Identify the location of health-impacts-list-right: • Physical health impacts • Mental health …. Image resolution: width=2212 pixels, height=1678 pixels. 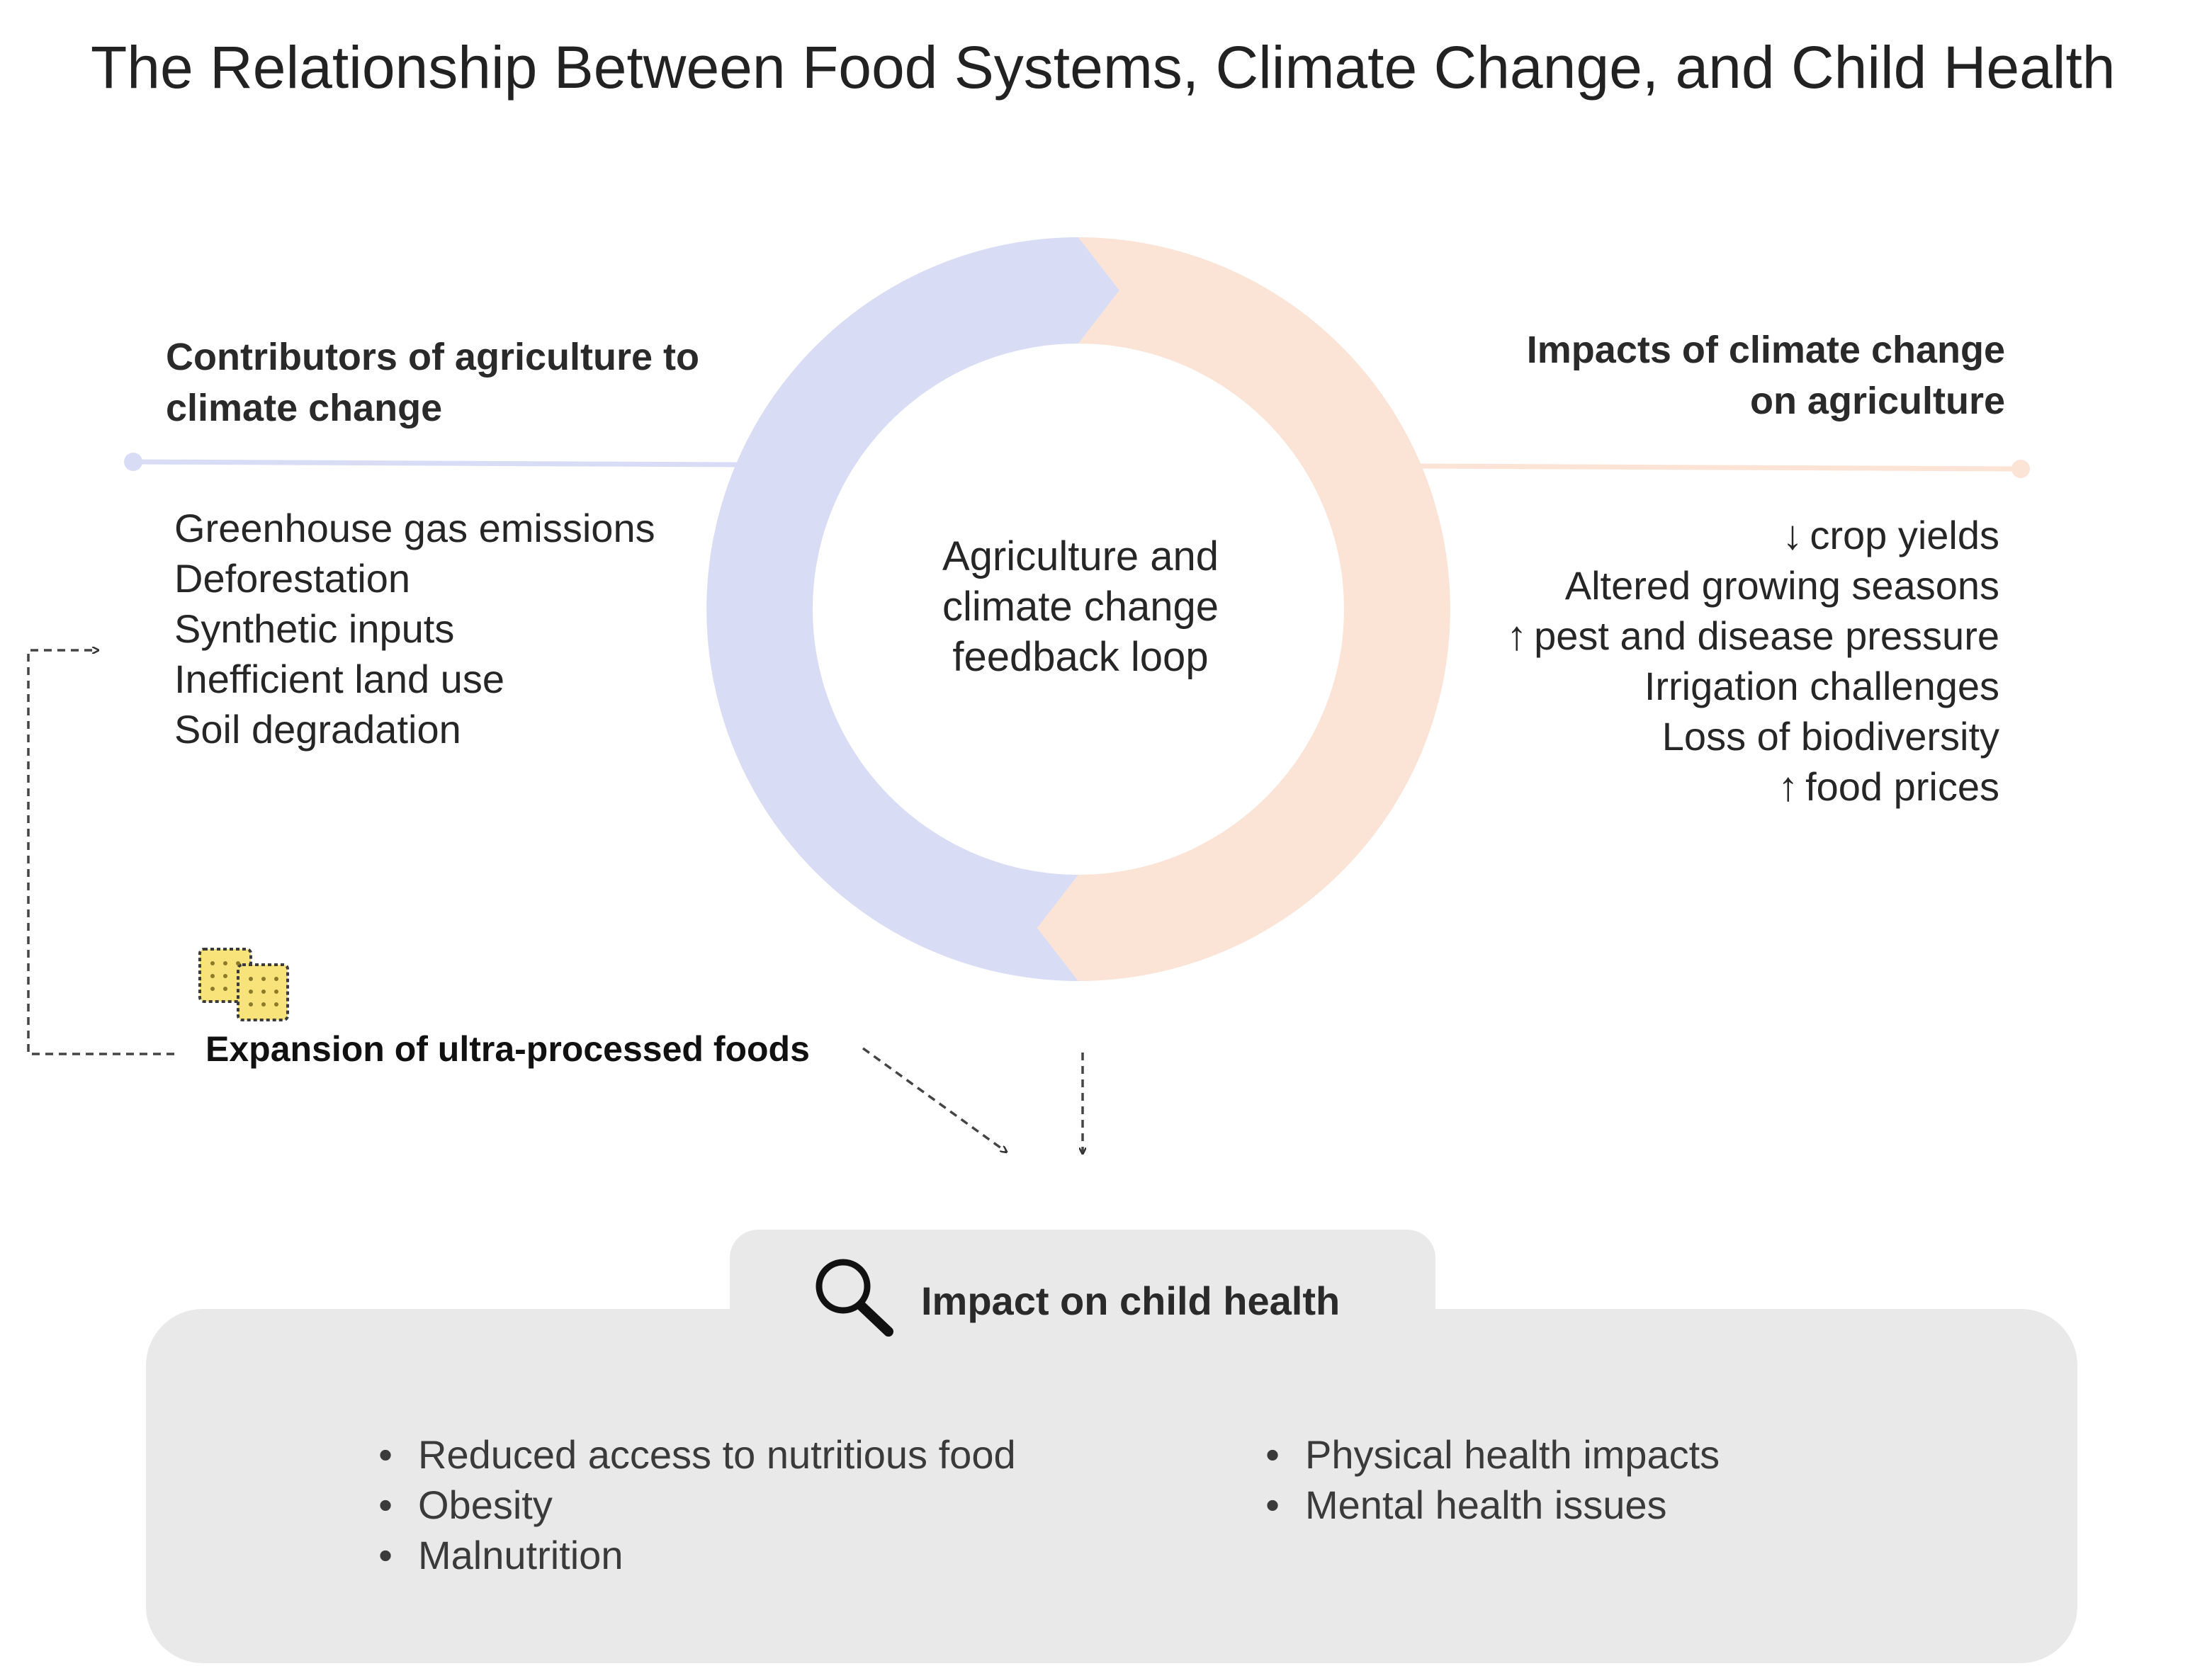
(1612, 1479).